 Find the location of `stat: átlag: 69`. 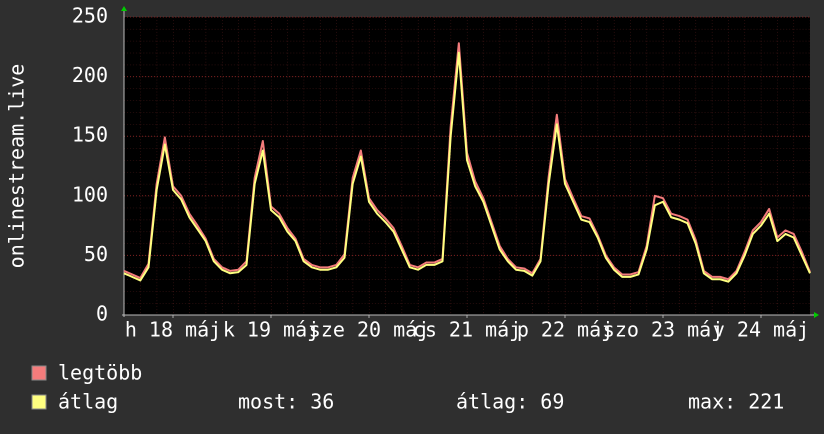

stat: átlag: 69 is located at coordinates (510, 402).